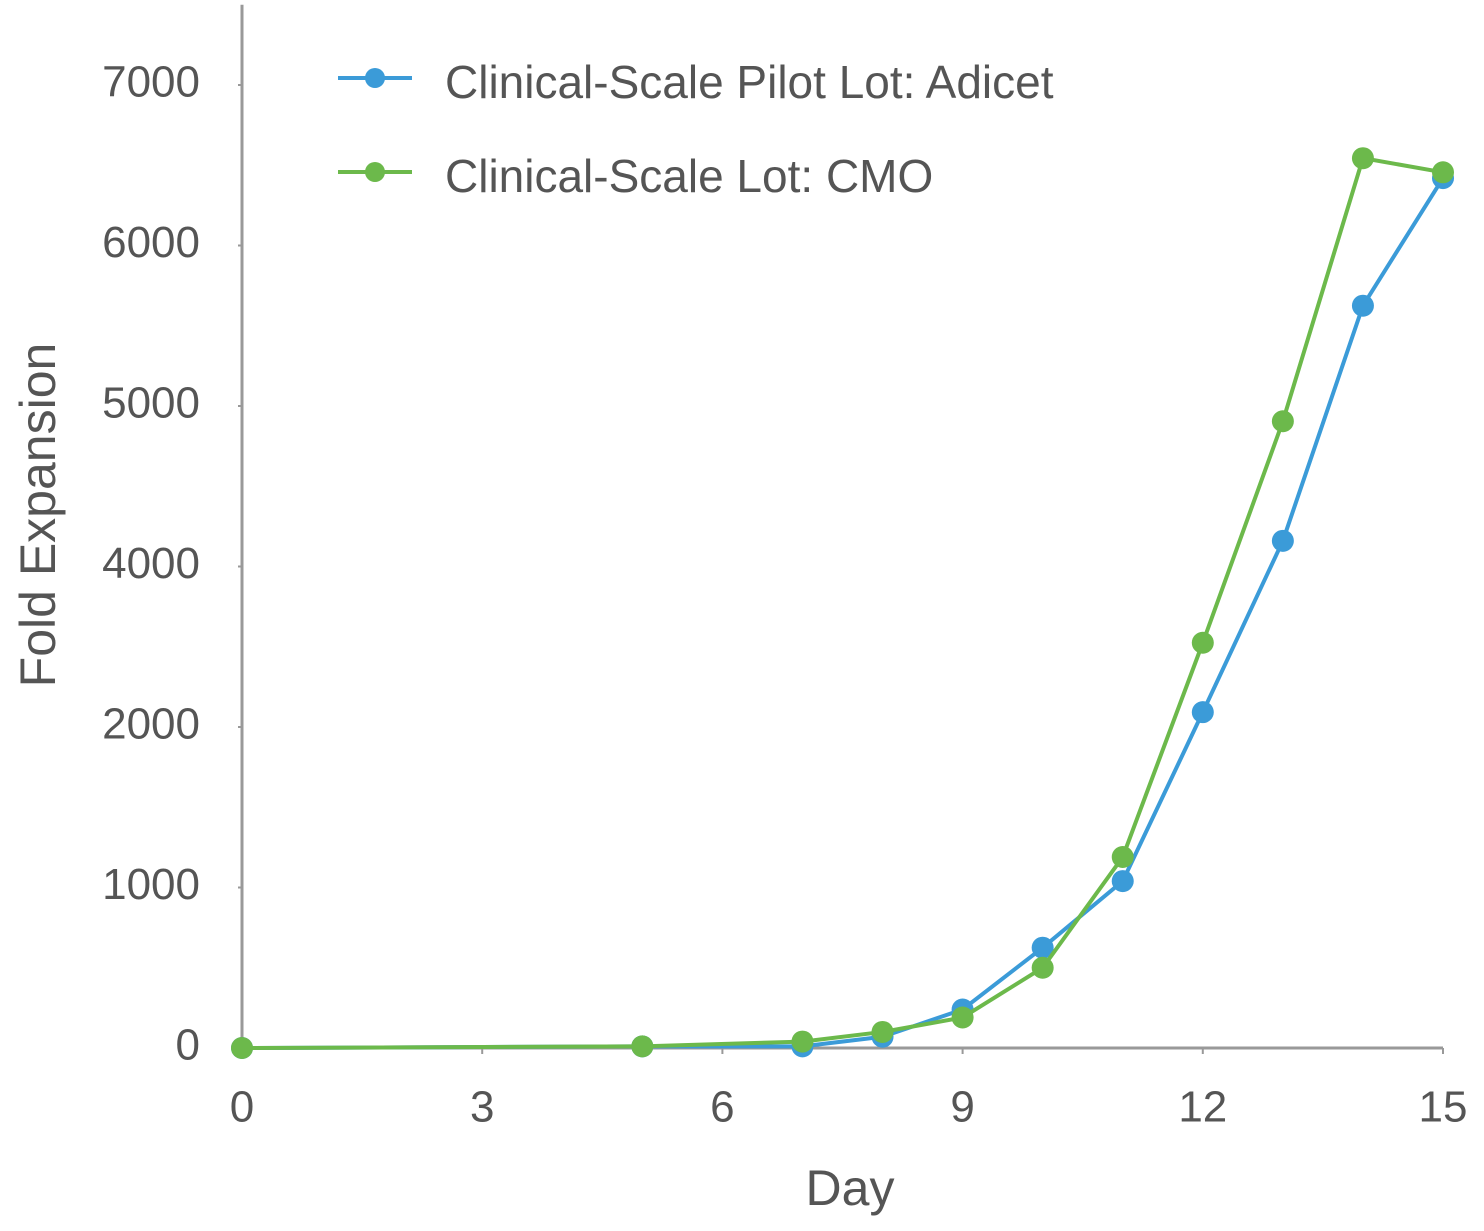  Describe the element at coordinates (151, 563) in the screenshot. I see `y-tick-label: 4000` at that location.